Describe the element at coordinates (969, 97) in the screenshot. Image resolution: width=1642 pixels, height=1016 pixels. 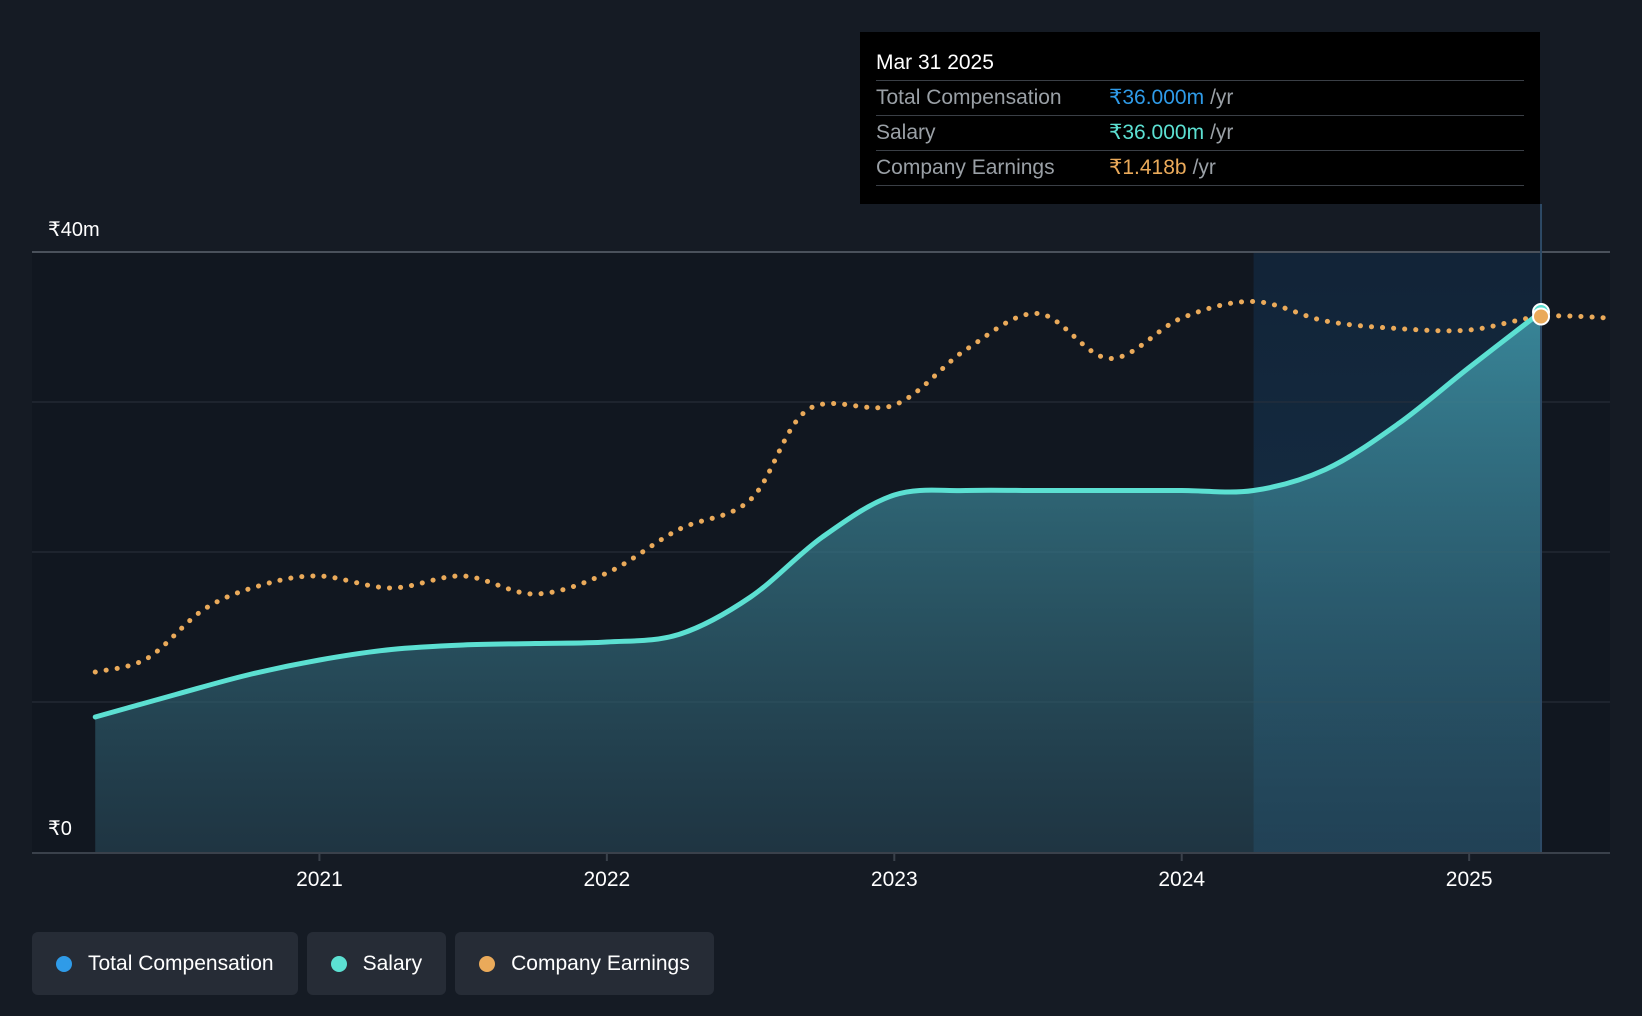
I see `tooltip-label: Total Compensation` at that location.